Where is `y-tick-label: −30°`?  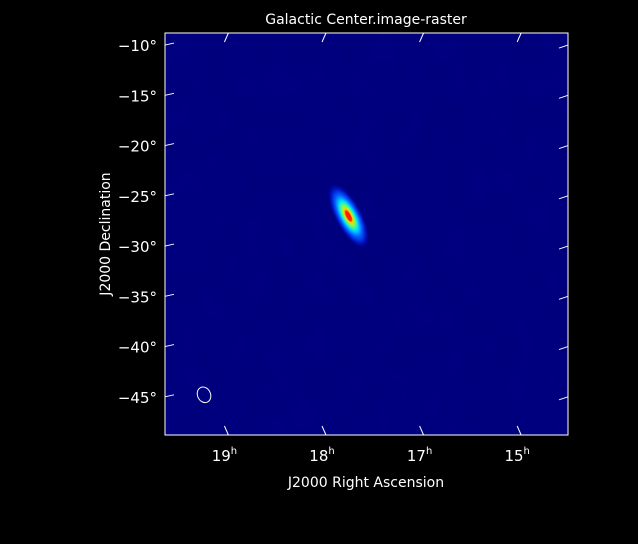
y-tick-label: −30° is located at coordinates (137, 247).